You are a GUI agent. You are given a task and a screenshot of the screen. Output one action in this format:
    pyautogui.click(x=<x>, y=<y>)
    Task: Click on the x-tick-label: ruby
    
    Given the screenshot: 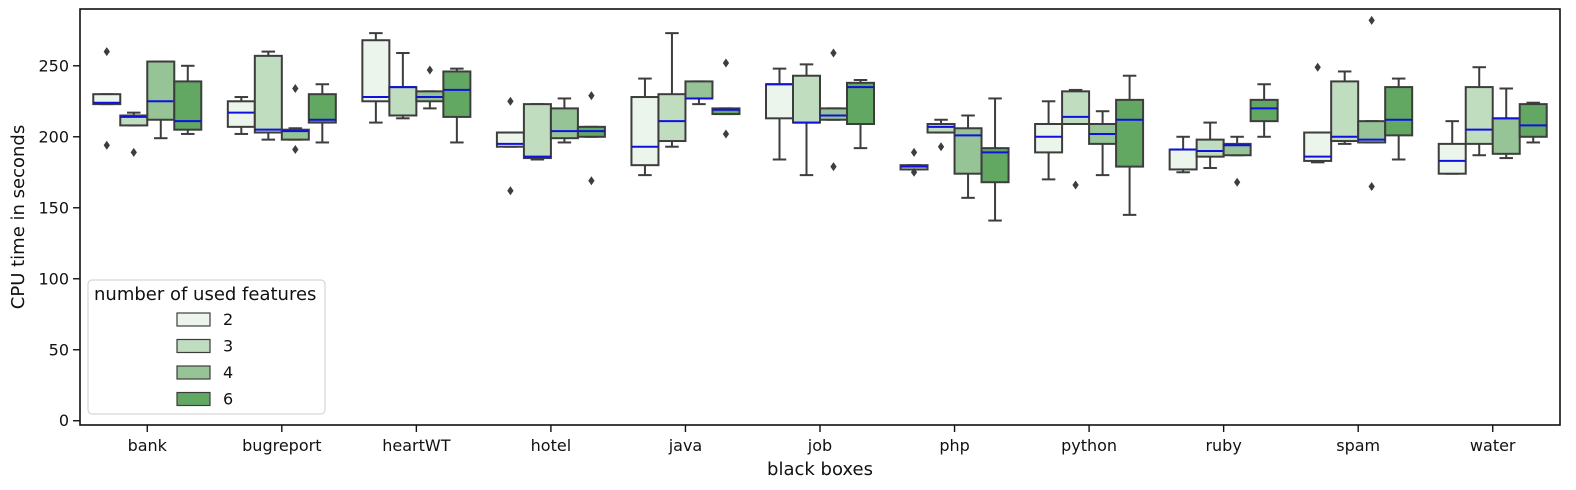 What is the action you would take?
    pyautogui.click(x=1223, y=445)
    